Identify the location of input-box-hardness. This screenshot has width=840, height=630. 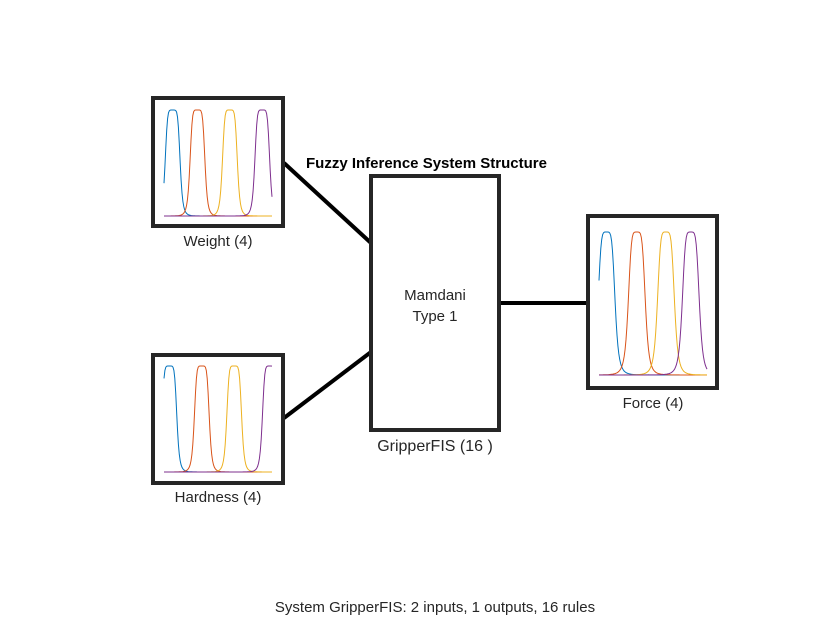
(218, 419).